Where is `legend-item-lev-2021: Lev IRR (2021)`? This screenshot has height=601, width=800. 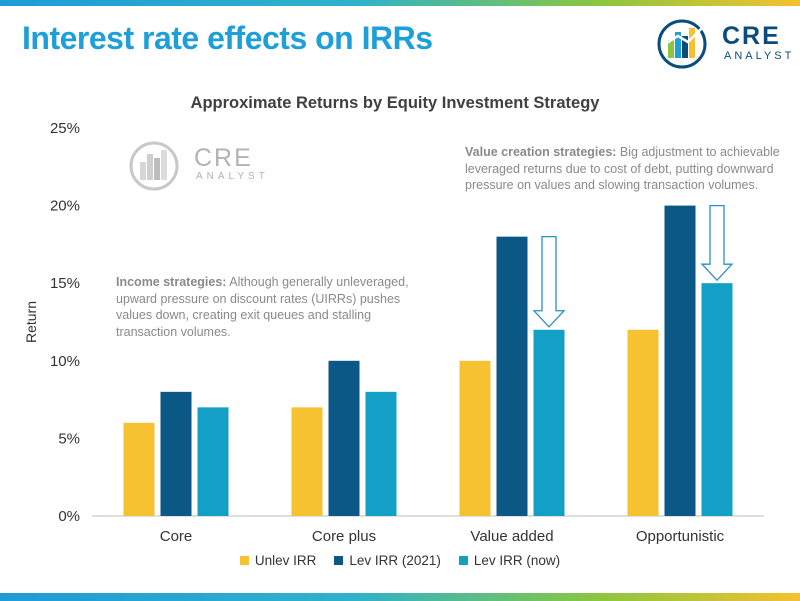 legend-item-lev-2021: Lev IRR (2021) is located at coordinates (387, 560).